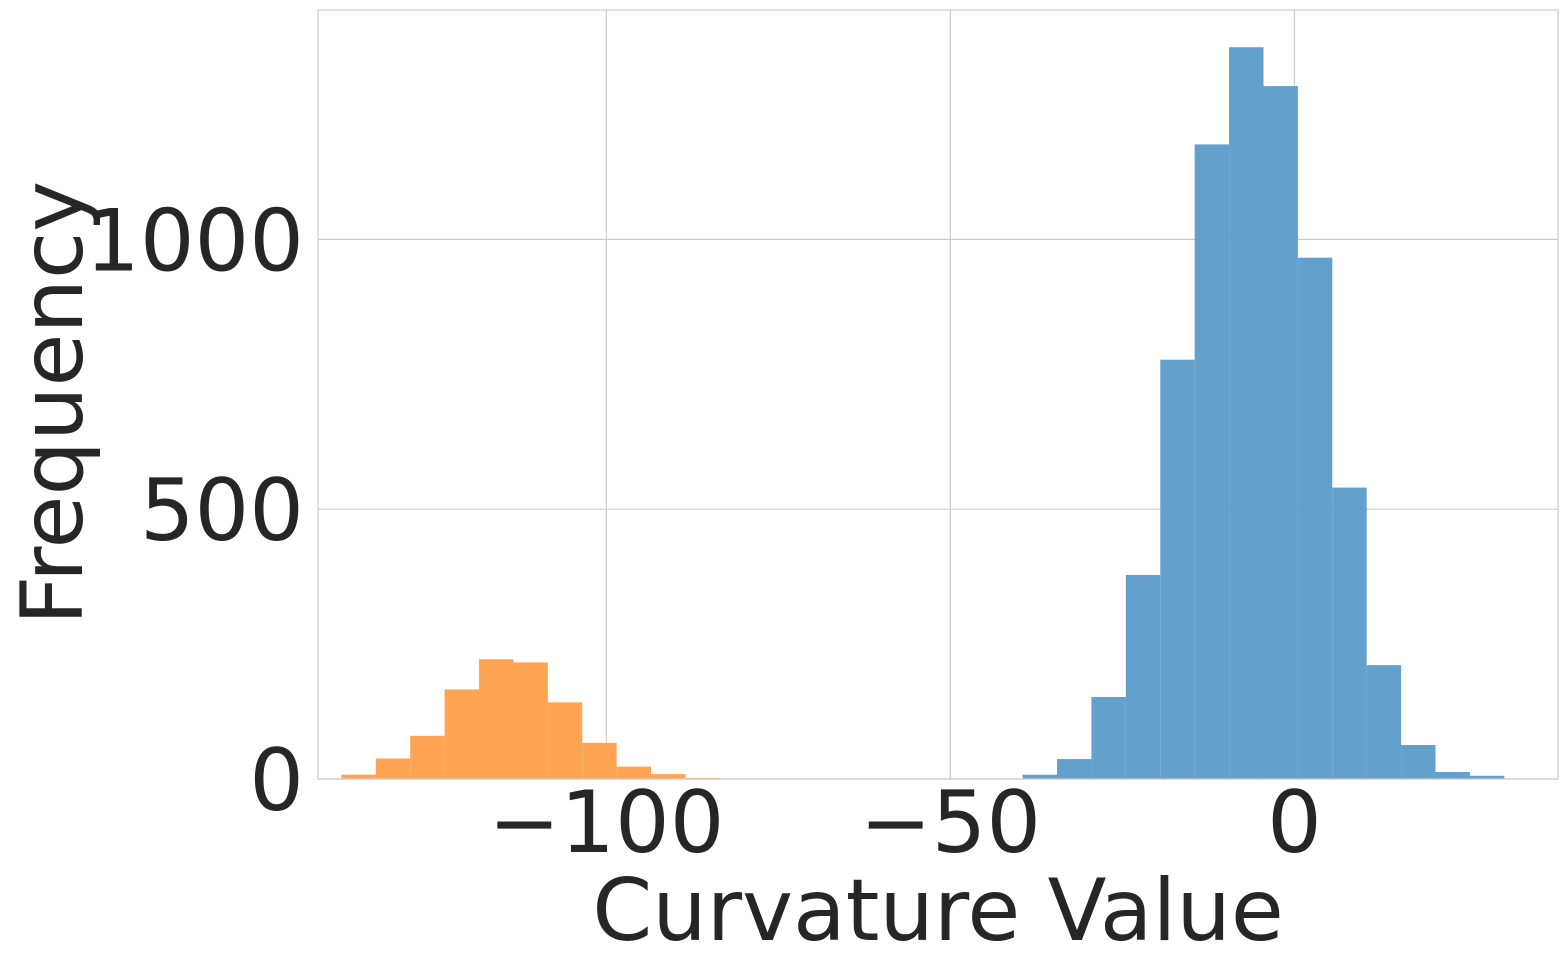 Image resolution: width=1568 pixels, height=967 pixels. What do you see at coordinates (222, 511) in the screenshot?
I see `y-tick-label: 500` at bounding box center [222, 511].